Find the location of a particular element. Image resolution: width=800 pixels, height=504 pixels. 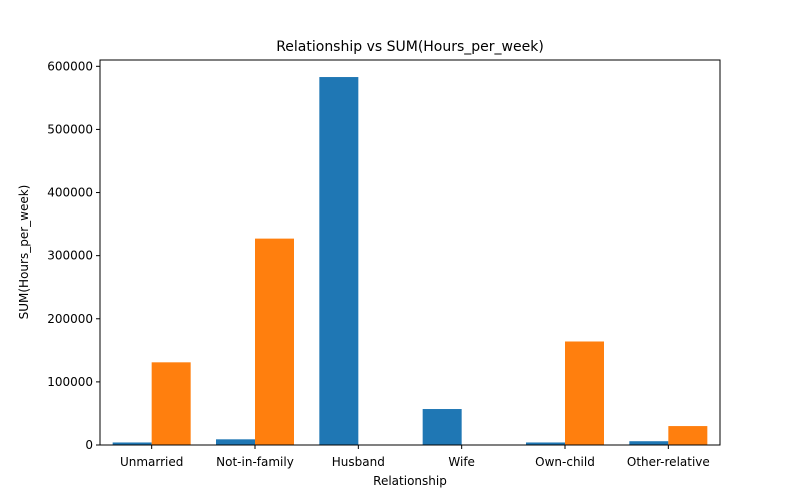

y-axis: 0 100000 200000 300000 400000 500000 600000 is located at coordinates (73, 255).